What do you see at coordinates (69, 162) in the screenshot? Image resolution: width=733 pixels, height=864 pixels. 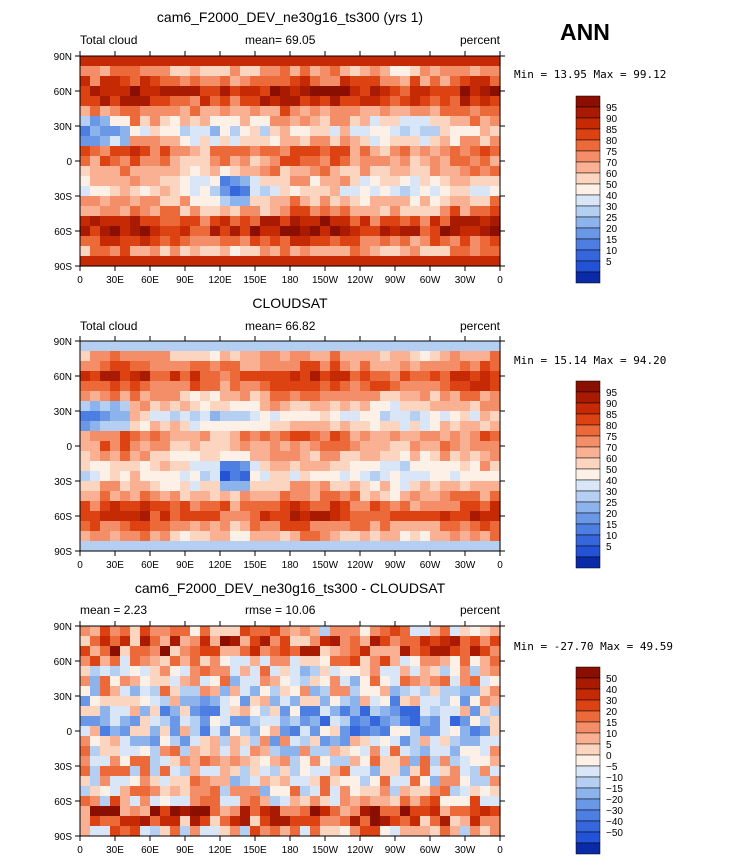 I see `y-tick-label: 0` at bounding box center [69, 162].